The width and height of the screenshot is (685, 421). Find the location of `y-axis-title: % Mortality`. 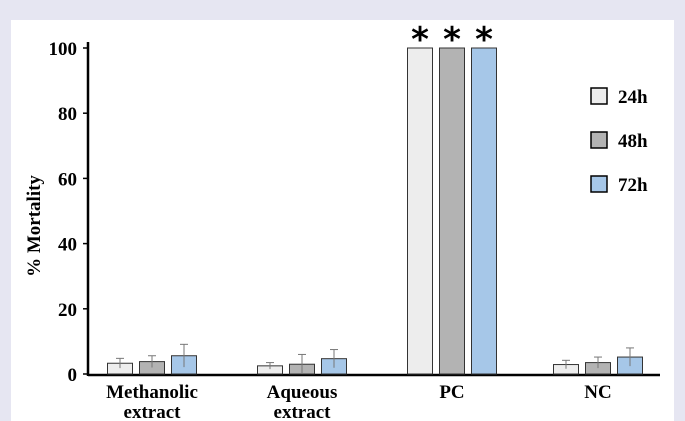

y-axis-title: % Mortality is located at coordinates (34, 226).